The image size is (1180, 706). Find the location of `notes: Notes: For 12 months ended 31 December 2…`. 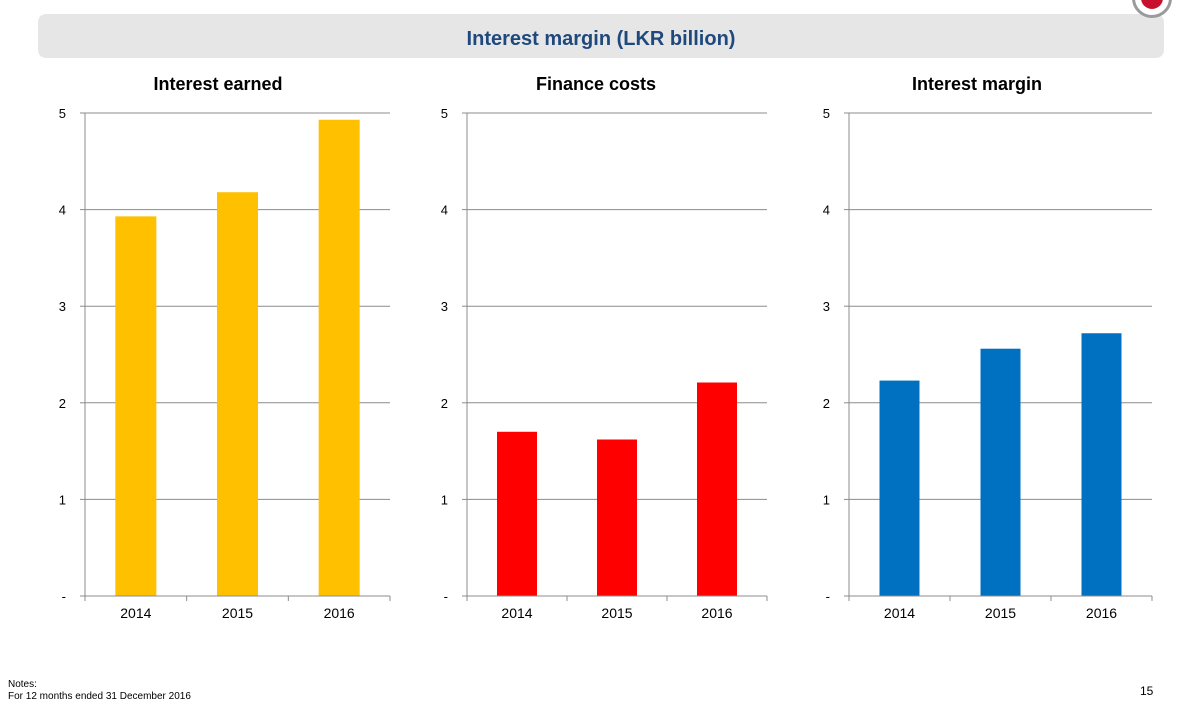

notes: Notes: For 12 months ended 31 December 2… is located at coordinates (99, 691).